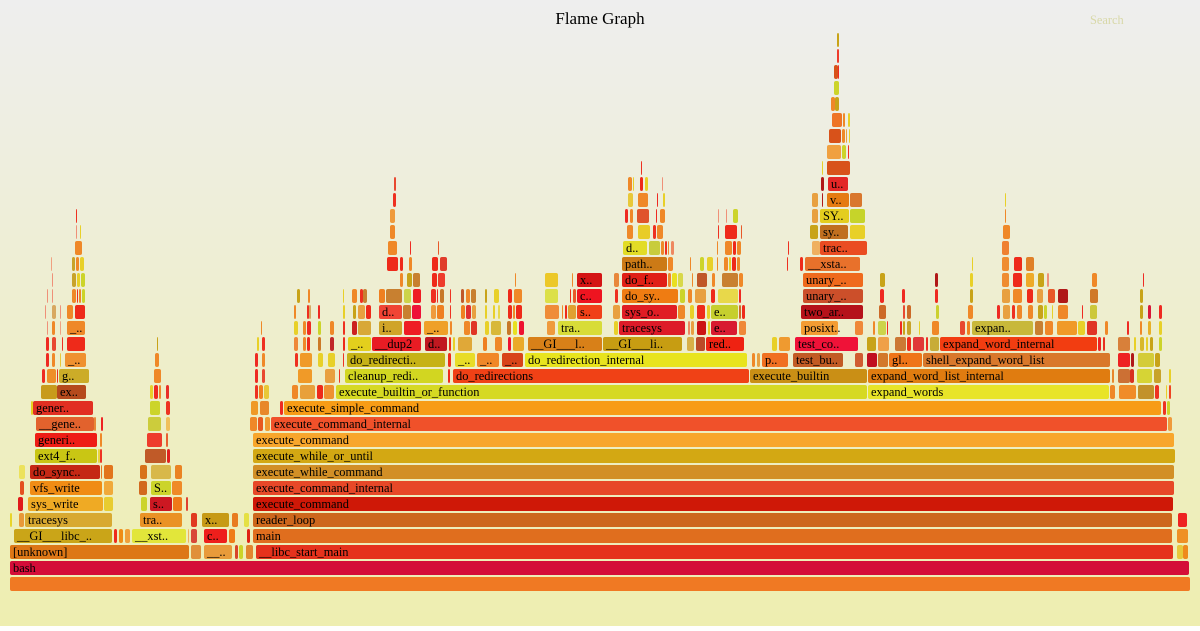  Describe the element at coordinates (56, 440) in the screenshot. I see `svg-text: generi..` at that location.